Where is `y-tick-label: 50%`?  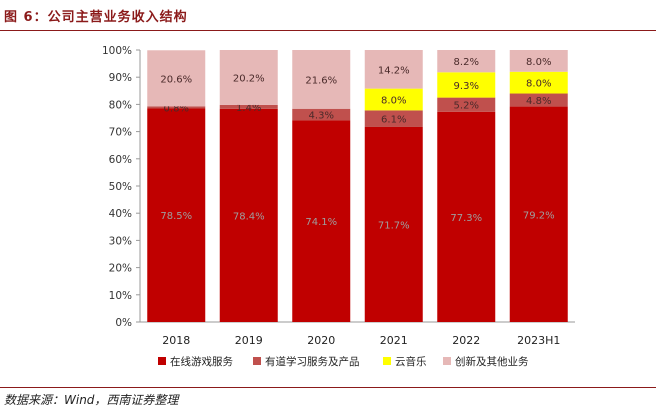
y-tick-label: 50% is located at coordinates (120, 187).